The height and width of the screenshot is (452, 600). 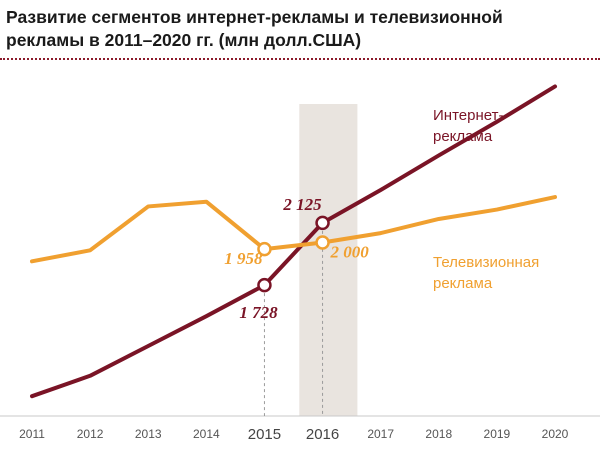 What do you see at coordinates (264, 434) in the screenshot?
I see `x-tick-label: 2015` at bounding box center [264, 434].